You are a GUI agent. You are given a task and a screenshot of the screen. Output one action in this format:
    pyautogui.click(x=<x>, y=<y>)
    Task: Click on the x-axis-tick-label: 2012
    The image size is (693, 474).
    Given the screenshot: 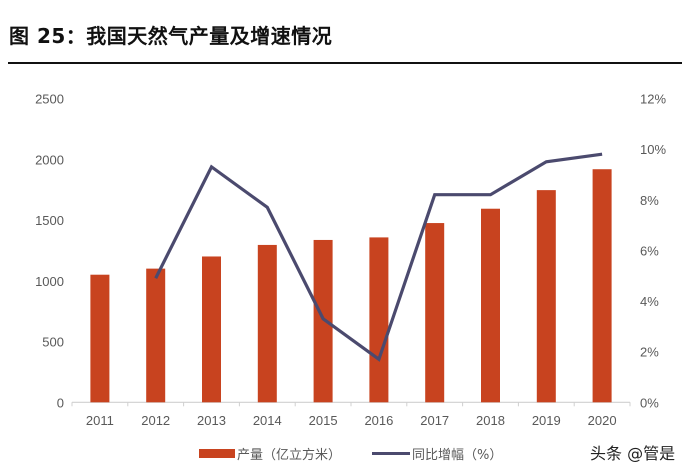 What is the action you would take?
    pyautogui.click(x=155, y=420)
    